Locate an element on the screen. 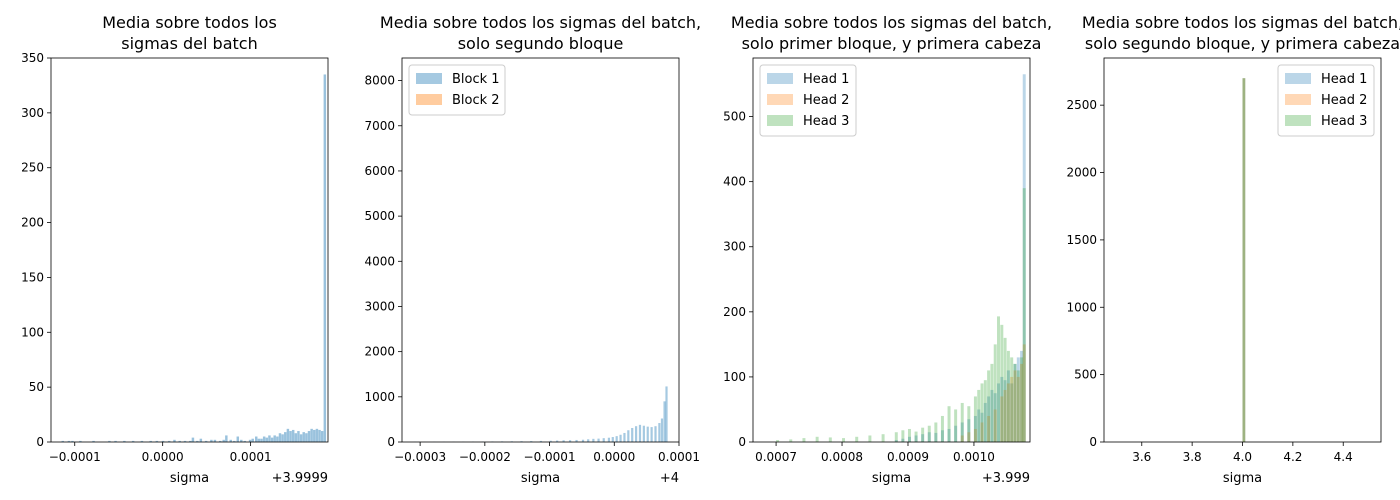 Image resolution: width=1400 pixels, height=500 pixels. x-offset-label: +3.999 is located at coordinates (1006, 478).